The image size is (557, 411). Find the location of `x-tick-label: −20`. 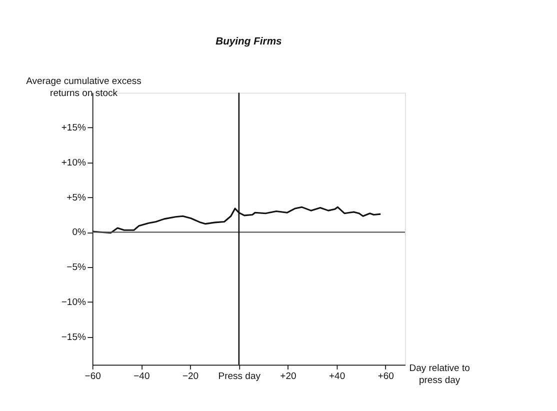

x-tick-label: −20 is located at coordinates (190, 376).